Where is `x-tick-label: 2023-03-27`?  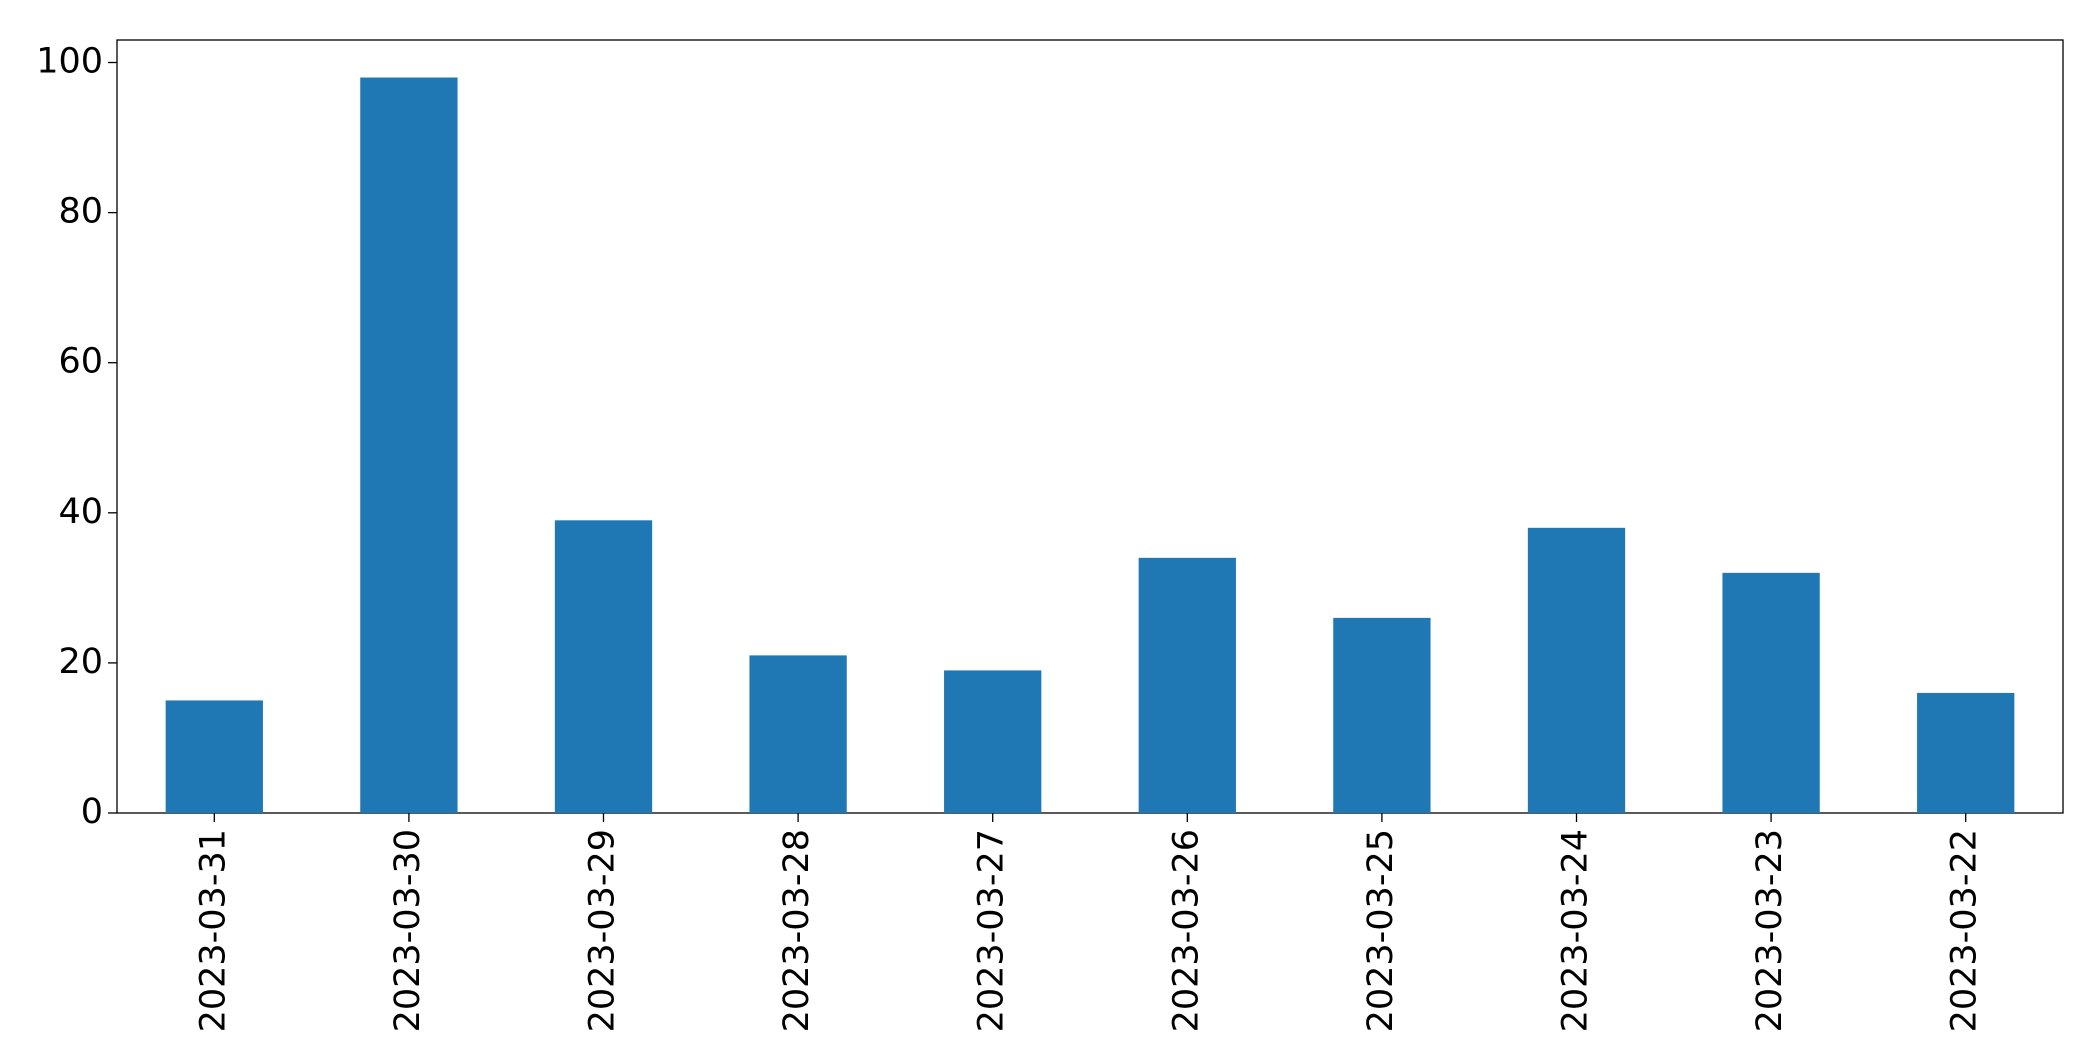
x-tick-label: 2023-03-27 is located at coordinates (992, 930).